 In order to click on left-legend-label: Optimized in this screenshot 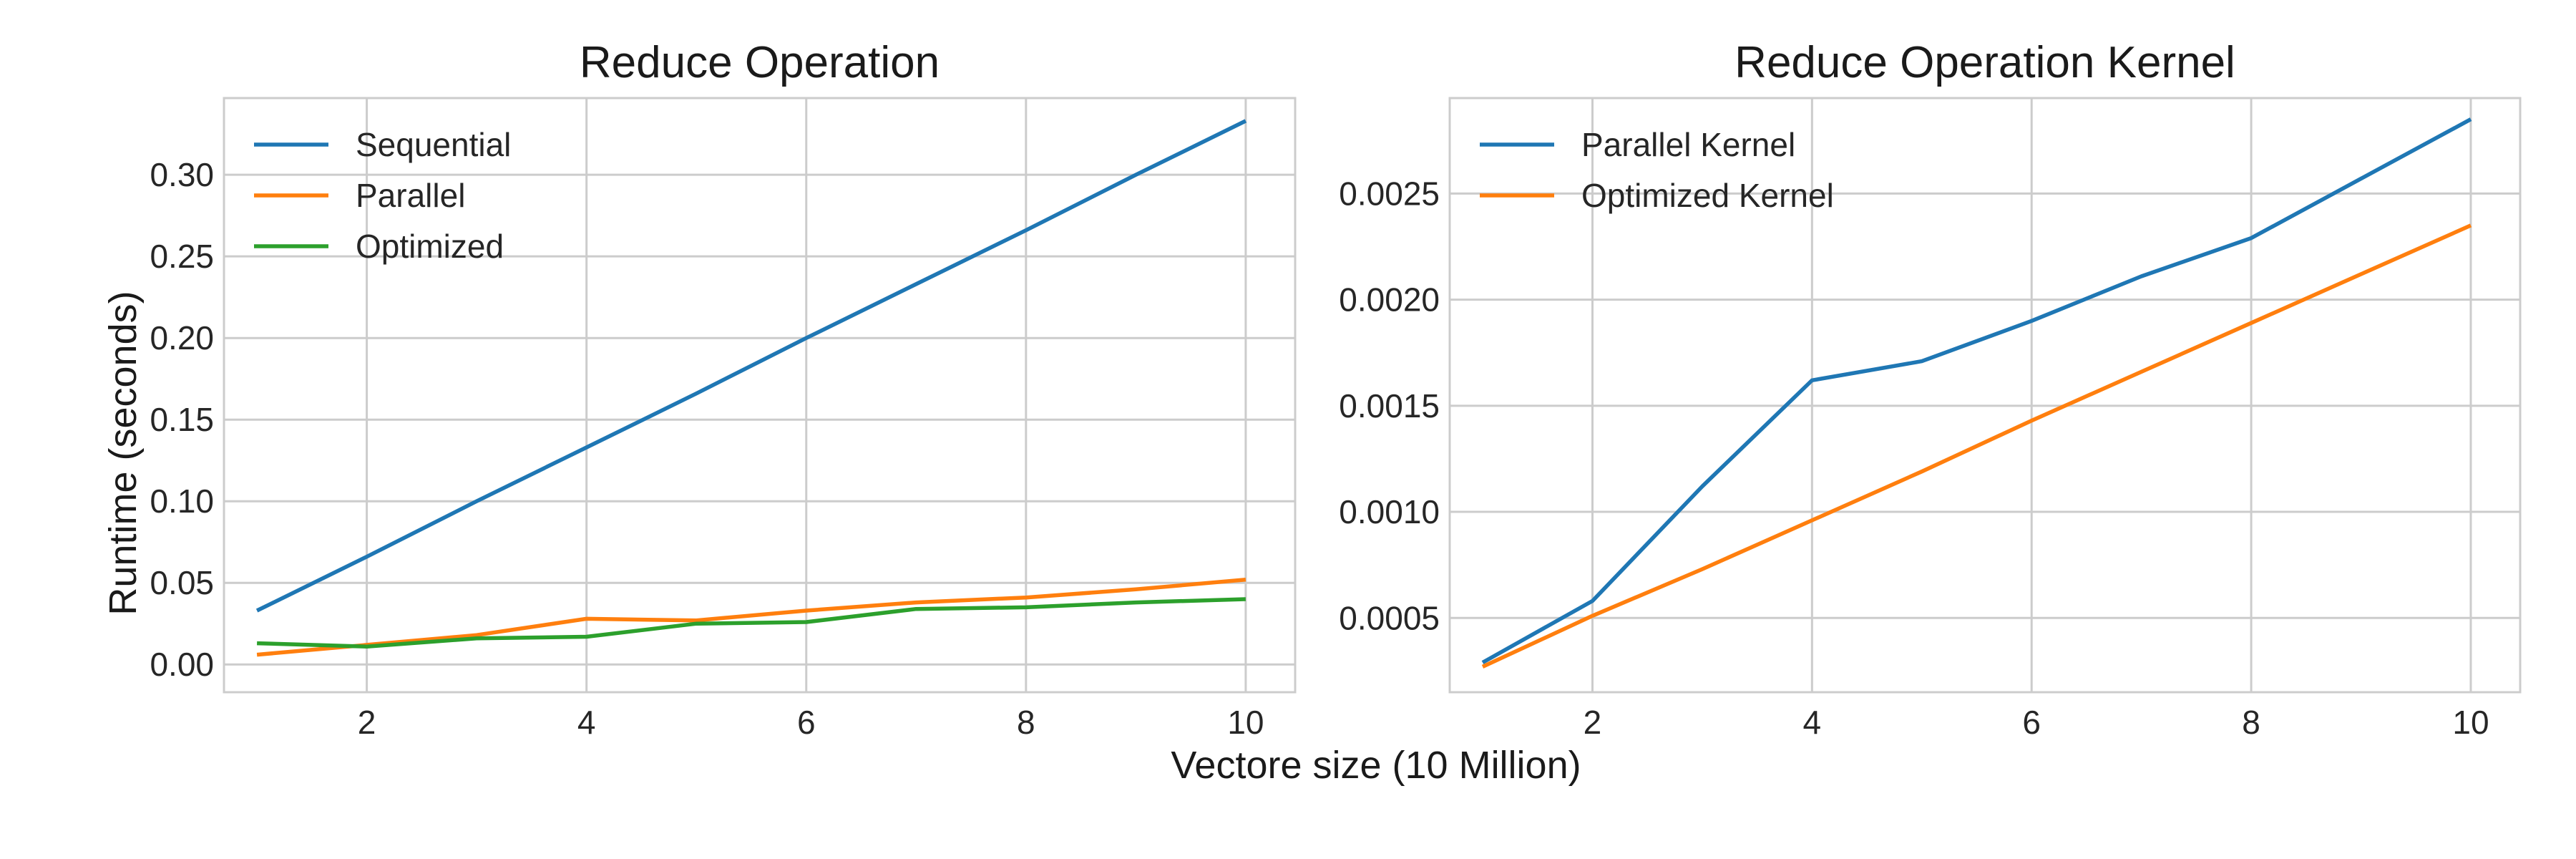, I will do `click(430, 246)`.